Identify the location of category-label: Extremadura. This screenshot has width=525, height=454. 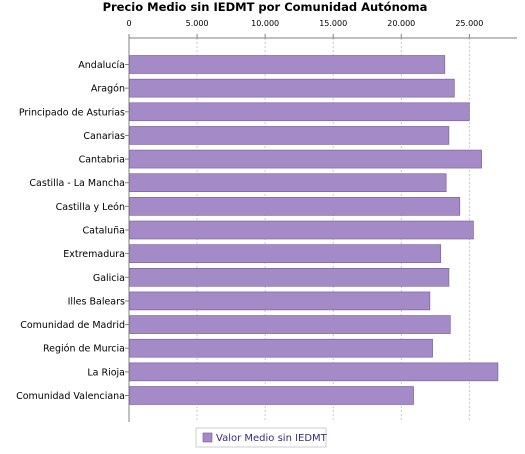
(94, 254).